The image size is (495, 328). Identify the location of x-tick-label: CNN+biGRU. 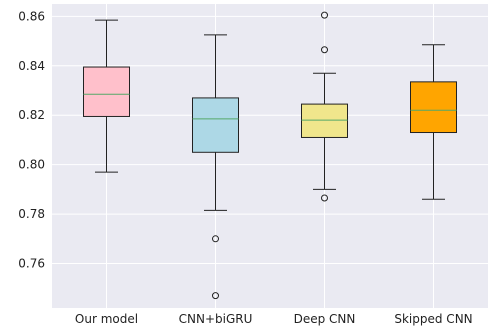
(216, 319).